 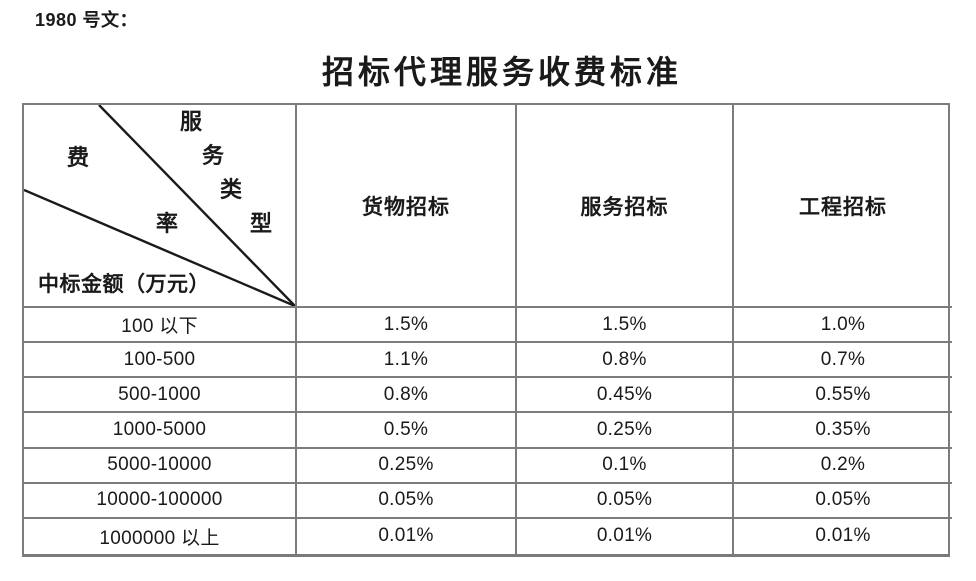 I want to click on rate-service: 0.1%, so click(x=625, y=466).